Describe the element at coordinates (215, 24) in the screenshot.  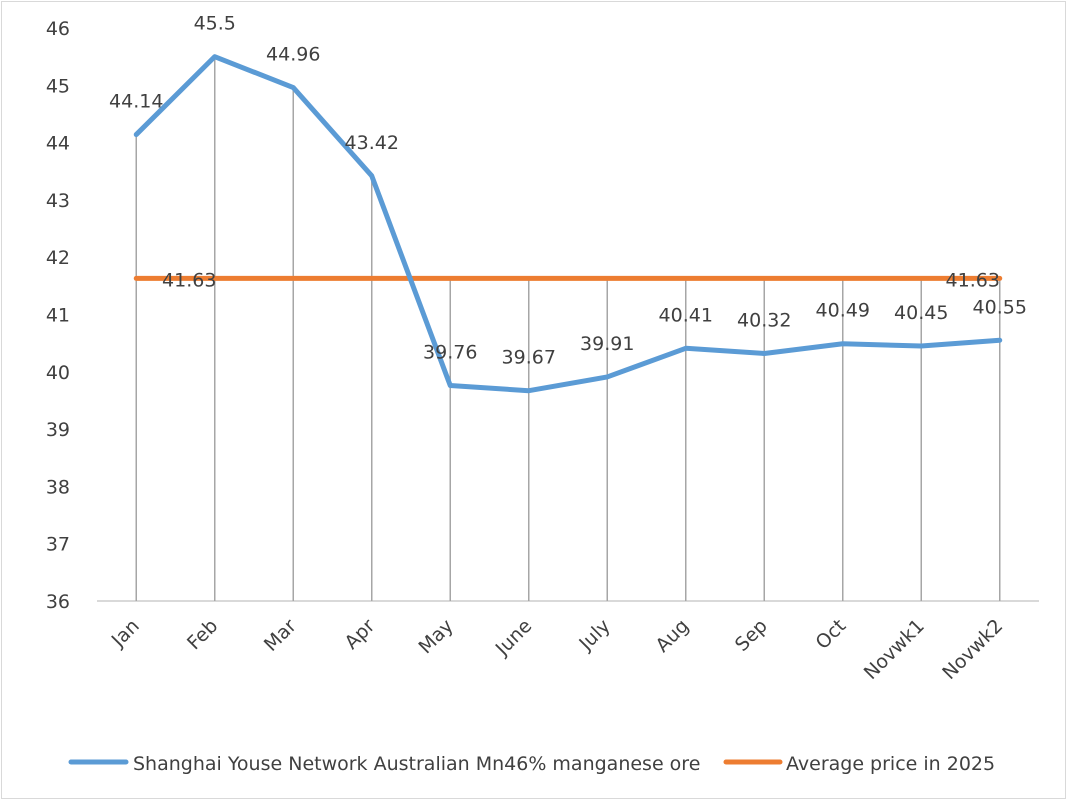
I see `data-label-price: 45.5` at that location.